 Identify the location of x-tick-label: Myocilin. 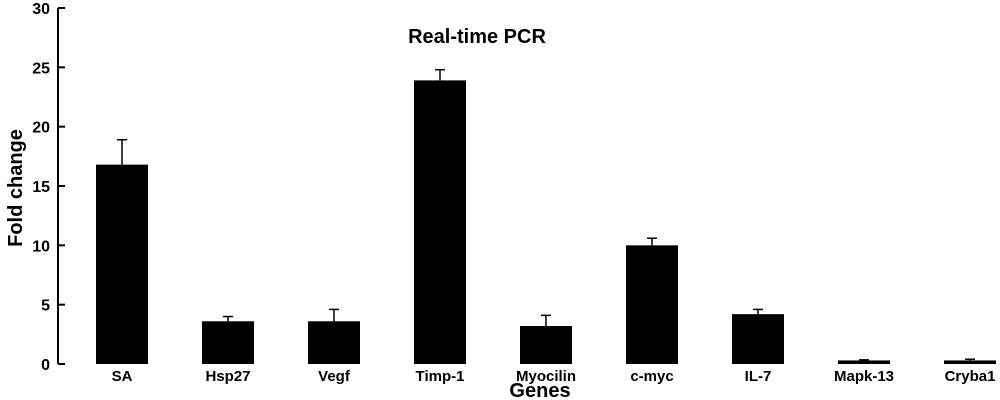
(546, 376).